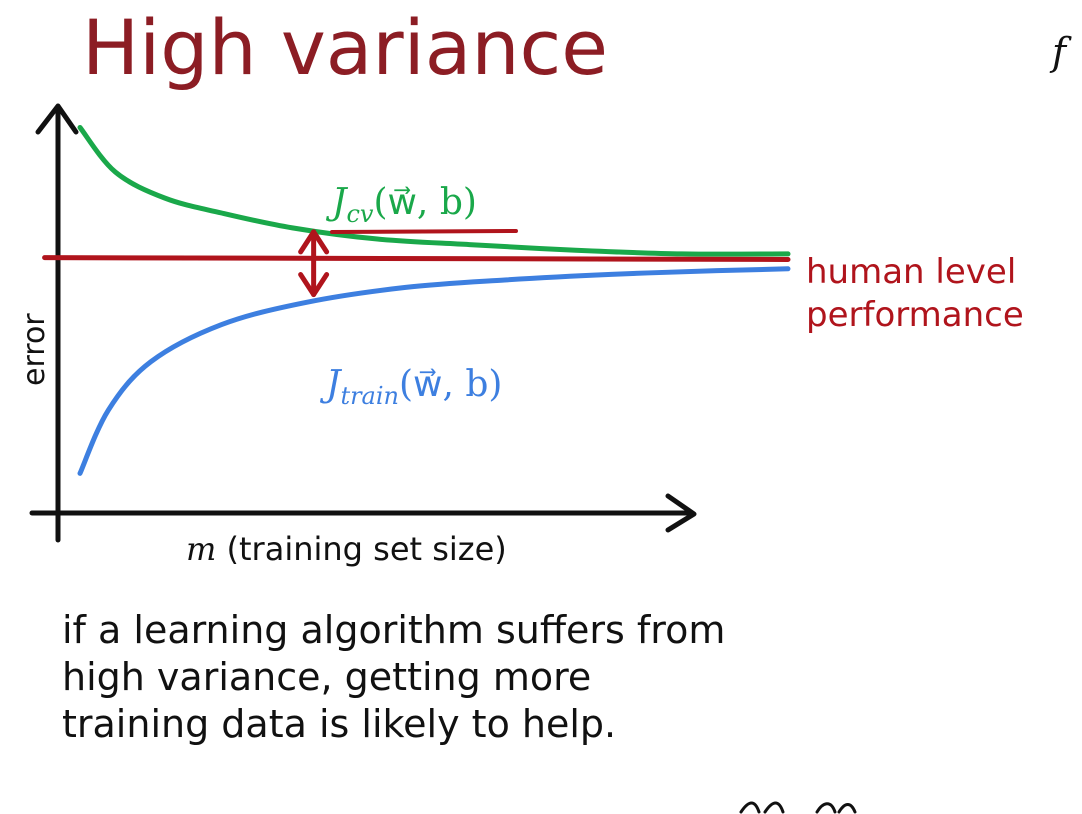  Describe the element at coordinates (314, 263) in the screenshot. I see `annotation-layer` at that location.